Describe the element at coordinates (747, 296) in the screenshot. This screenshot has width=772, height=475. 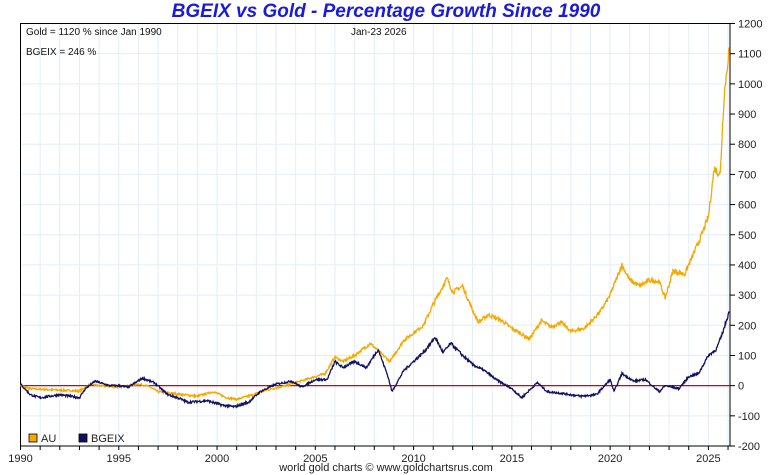
I see `y-tick-label: 300` at that location.